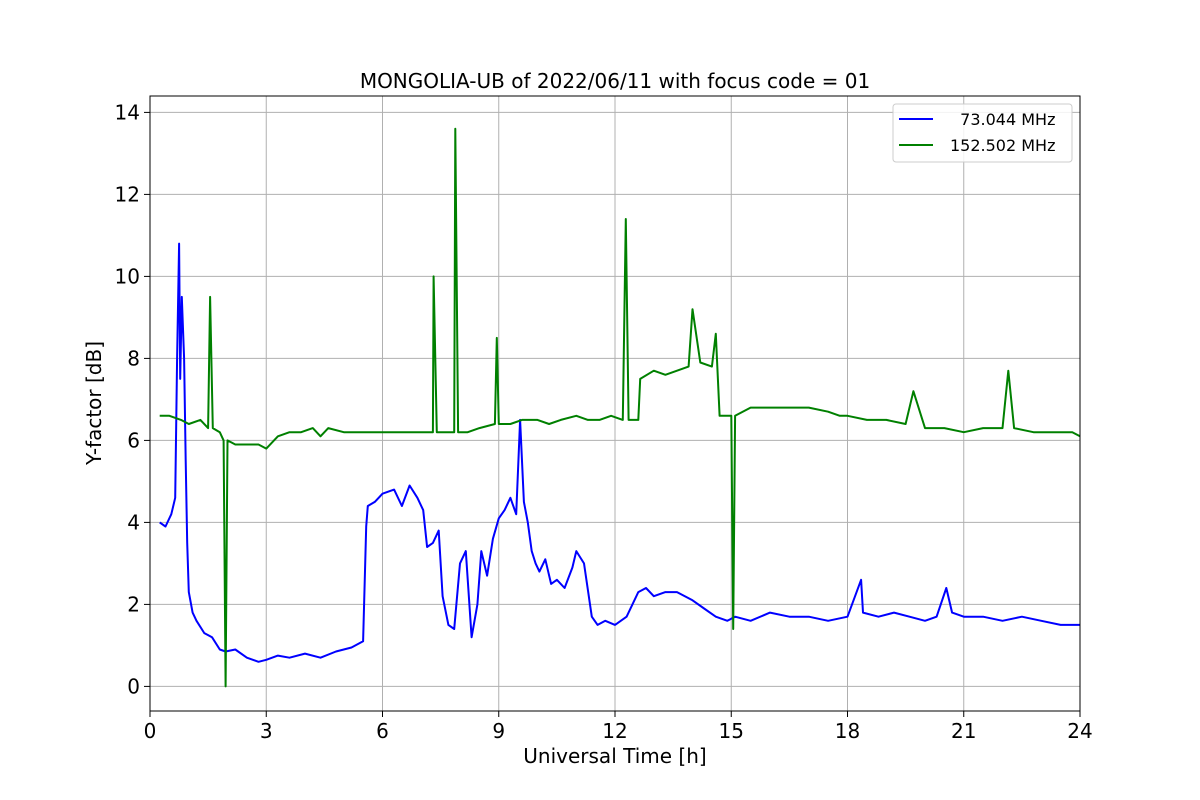  I want to click on x-tick-label: 18, so click(847, 731).